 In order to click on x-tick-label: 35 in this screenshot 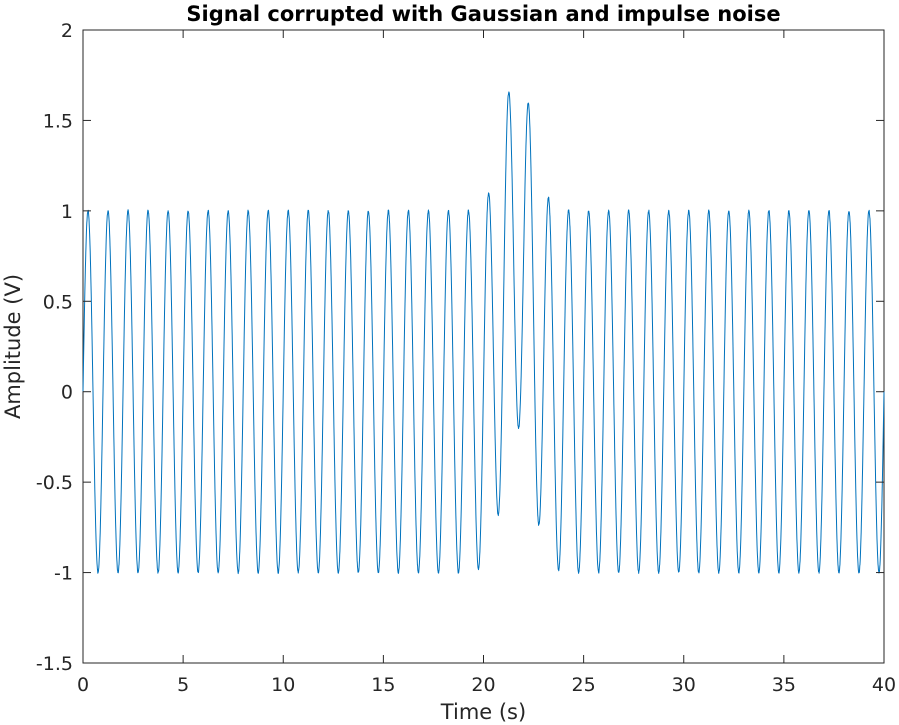, I will do `click(784, 685)`.